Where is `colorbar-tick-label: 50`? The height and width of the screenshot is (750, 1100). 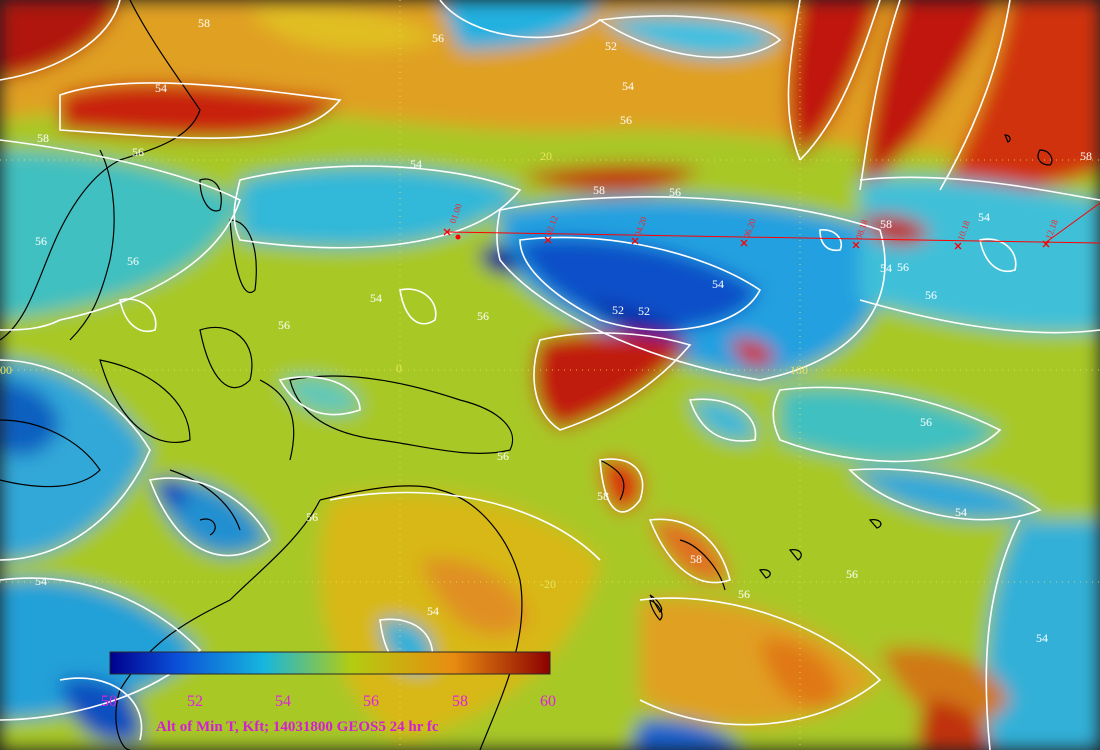
colorbar-tick-label: 50 is located at coordinates (109, 701).